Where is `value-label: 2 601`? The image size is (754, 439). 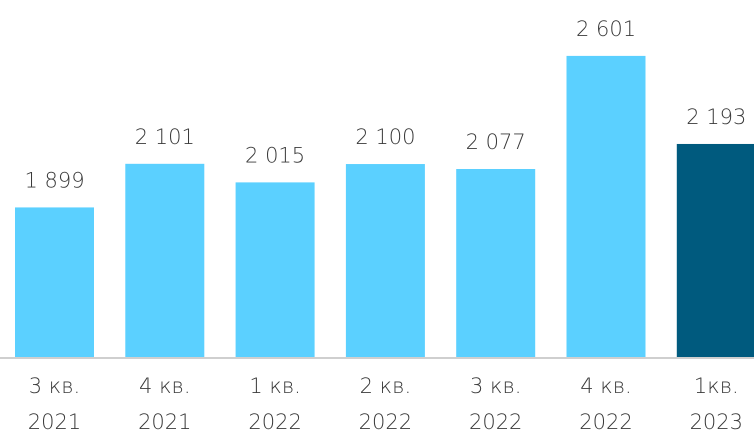 value-label: 2 601 is located at coordinates (606, 29).